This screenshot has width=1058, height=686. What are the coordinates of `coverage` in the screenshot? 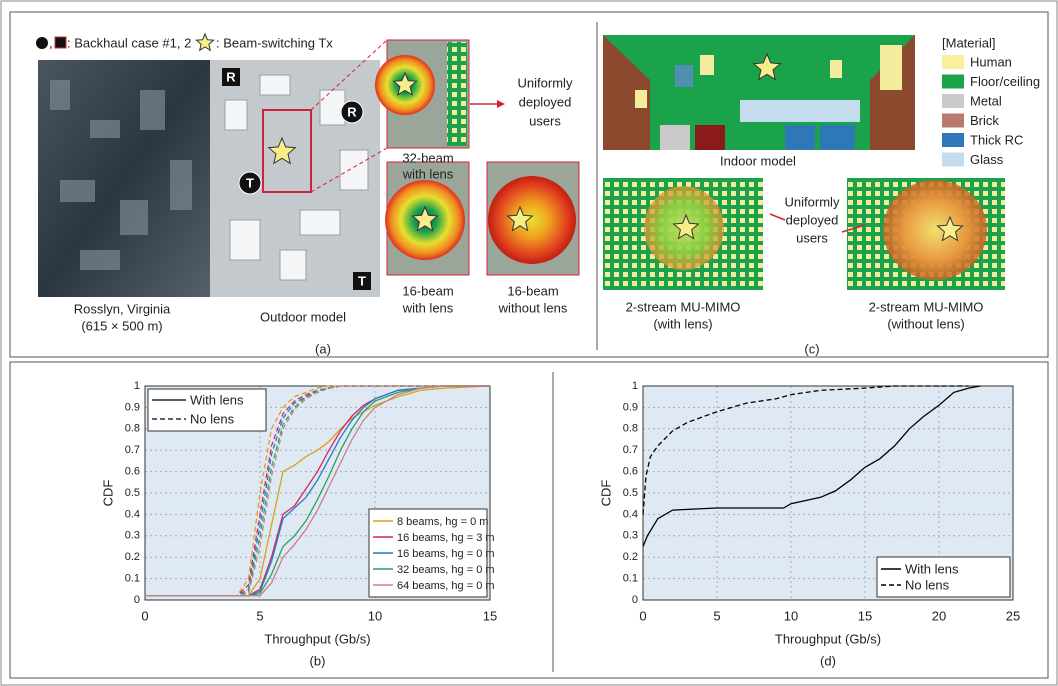 It's located at (935, 230).